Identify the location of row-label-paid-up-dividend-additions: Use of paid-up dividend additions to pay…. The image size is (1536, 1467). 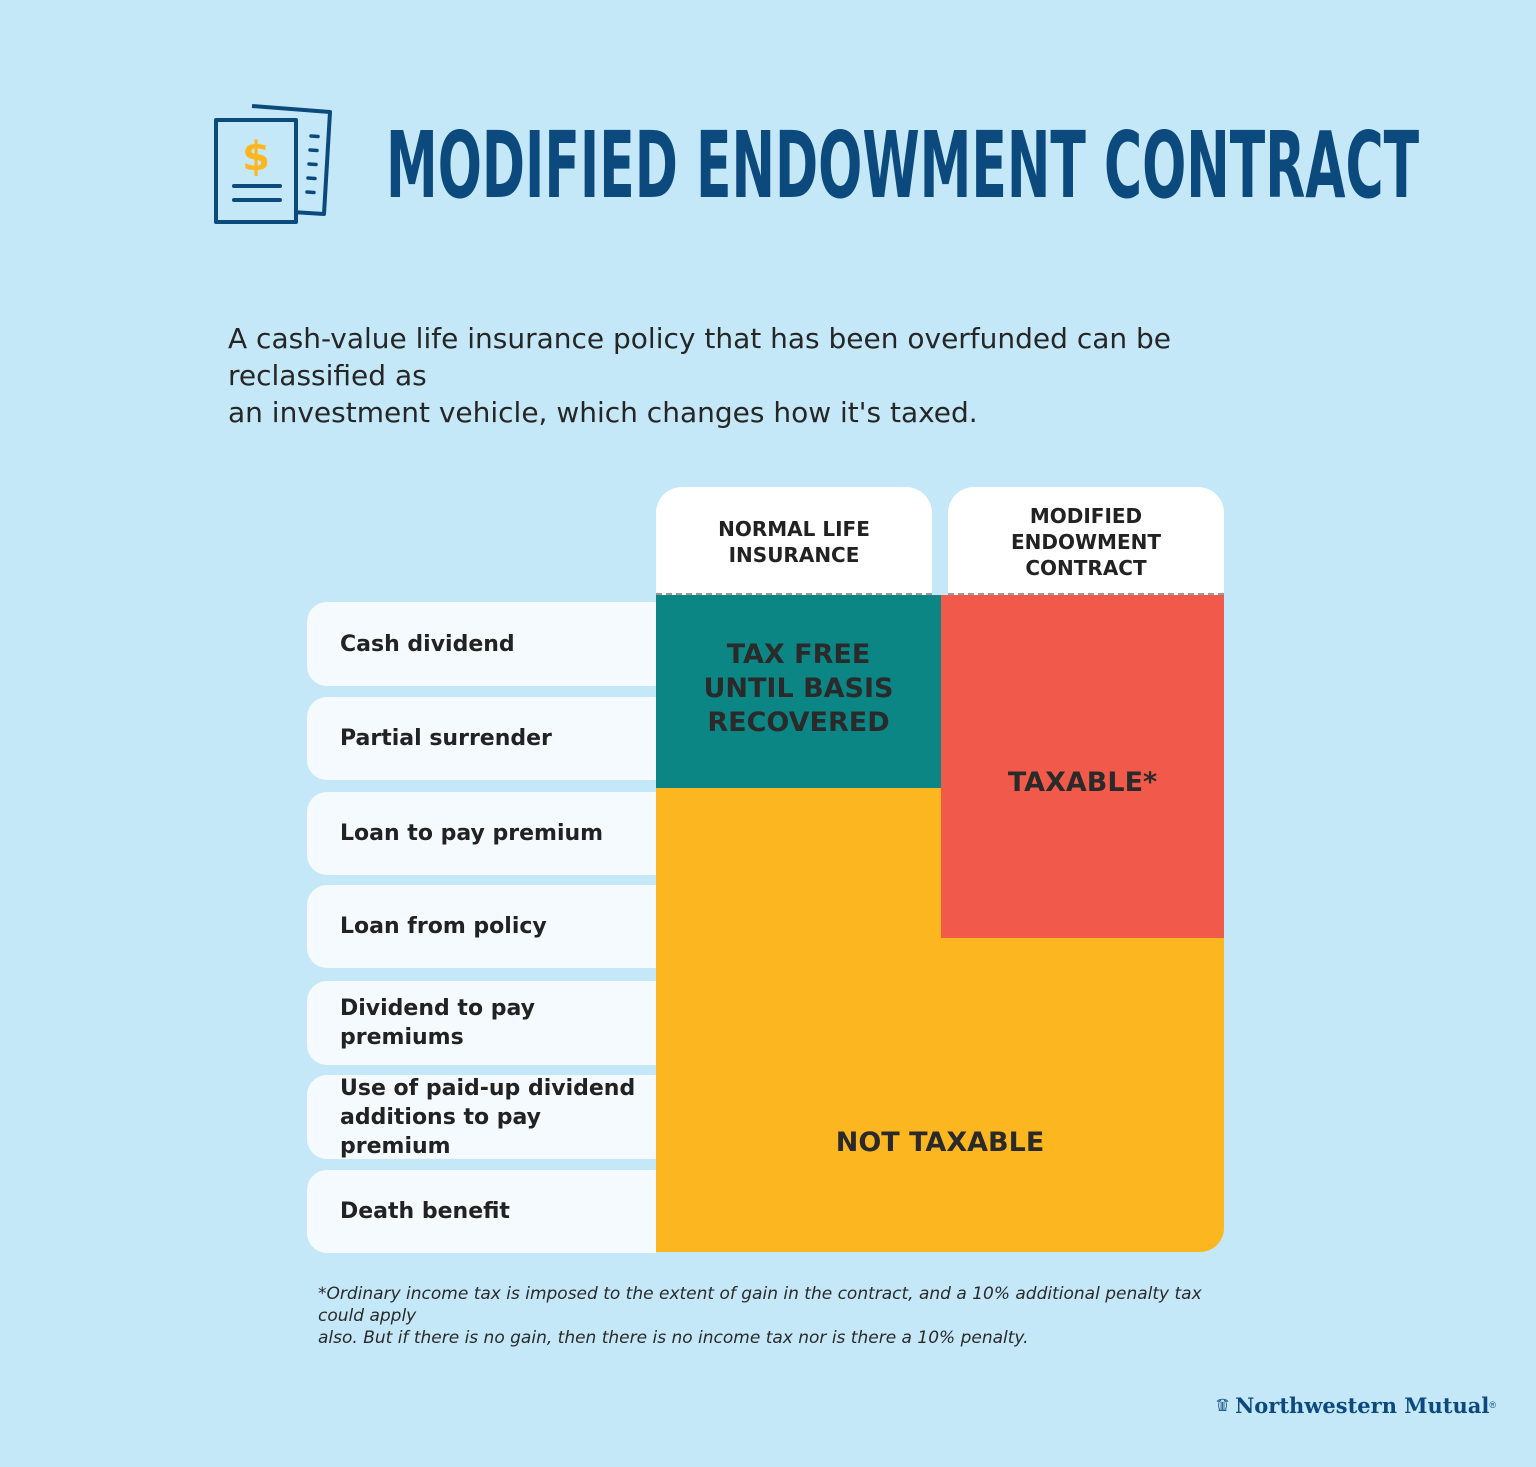
(481, 1117).